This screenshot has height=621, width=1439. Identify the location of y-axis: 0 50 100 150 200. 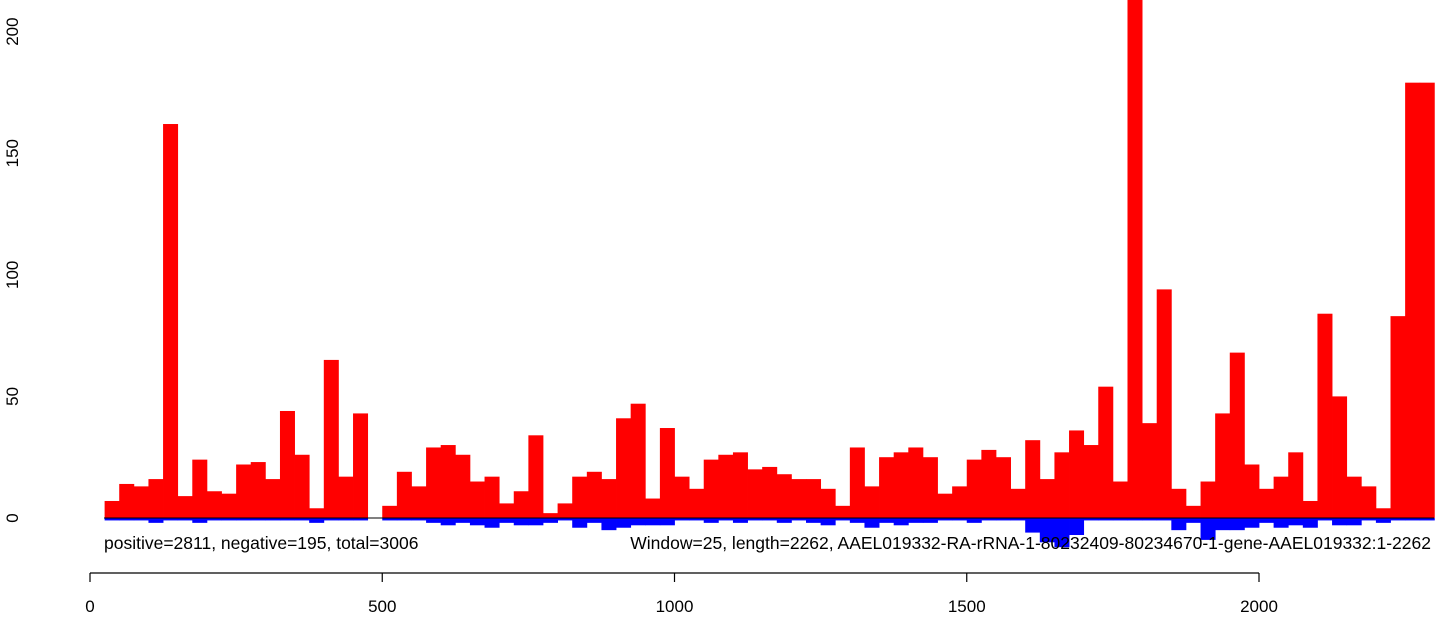
(12, 269).